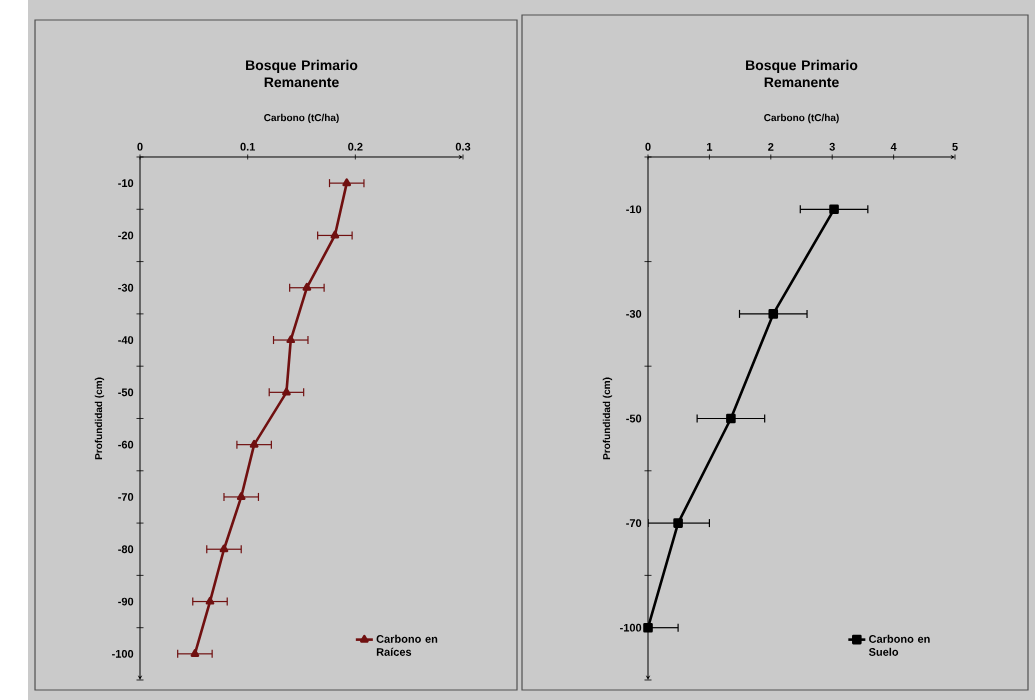 This screenshot has width=1035, height=700. I want to click on x-tick-label: 3, so click(832, 146).